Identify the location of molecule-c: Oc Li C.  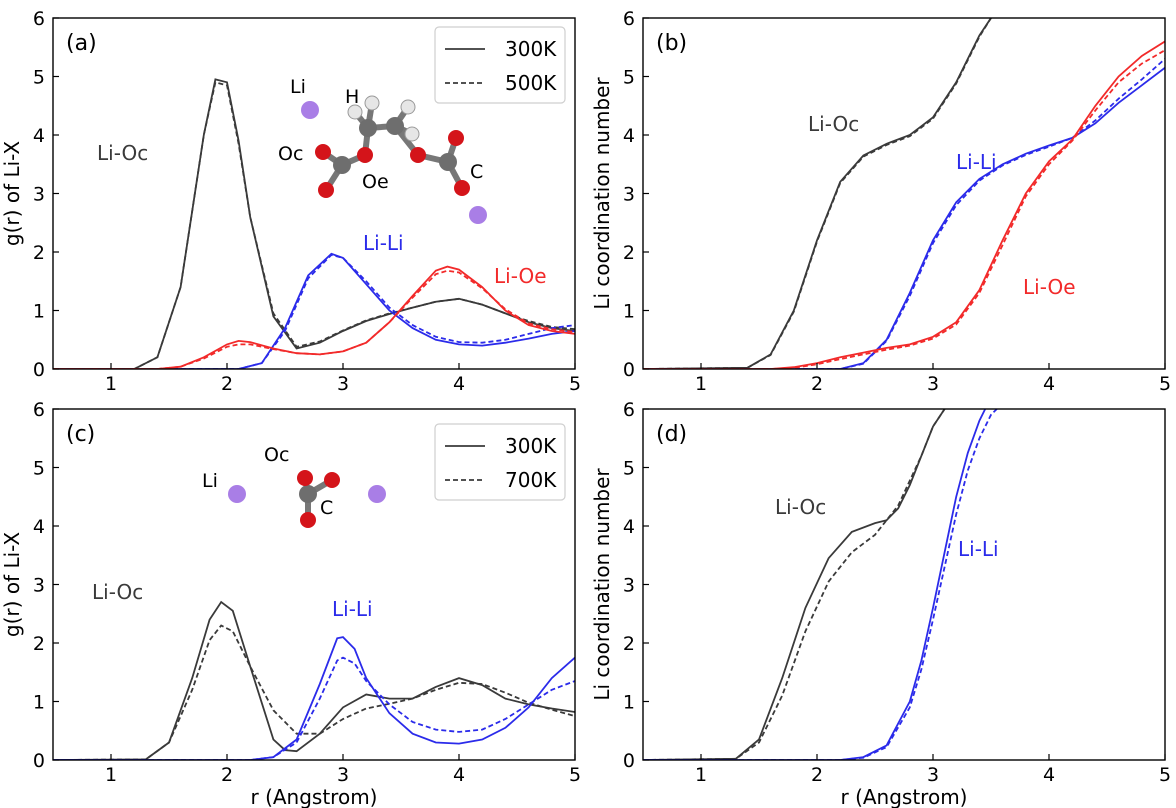
(294, 486).